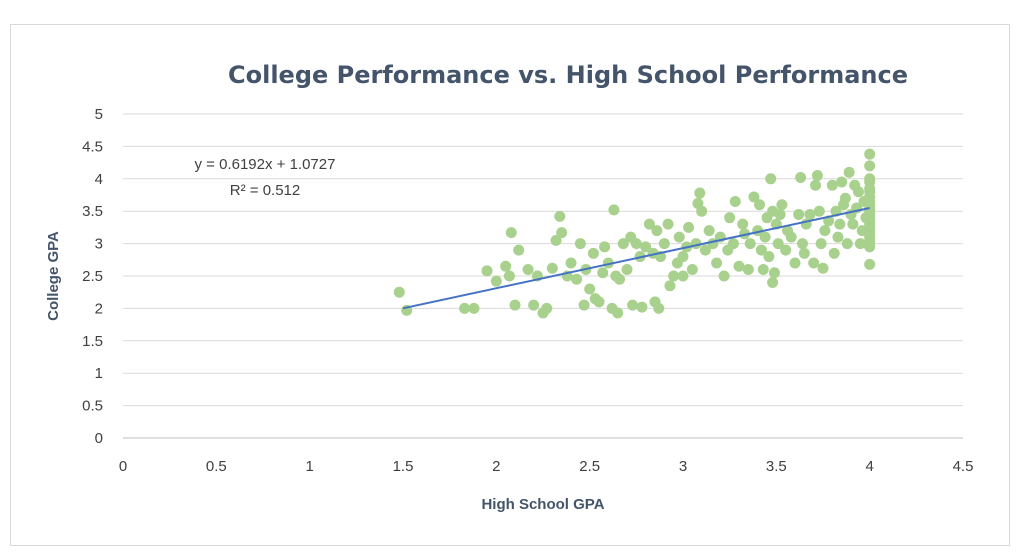 The width and height of the screenshot is (1024, 557). Describe the element at coordinates (92, 211) in the screenshot. I see `y-tick-label: 3.5` at that location.